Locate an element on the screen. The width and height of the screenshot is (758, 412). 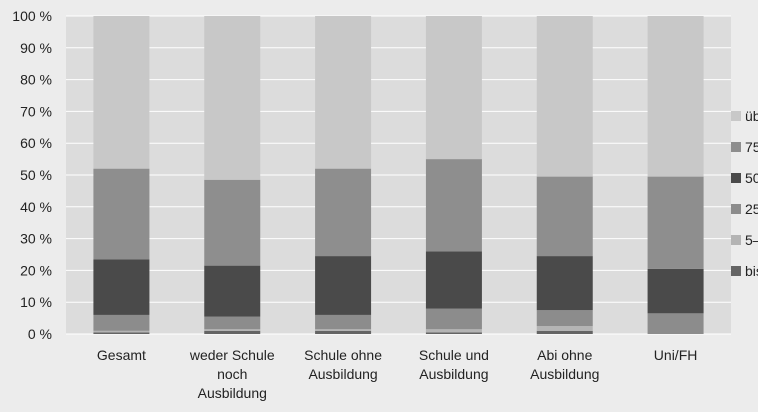
y-tick-label: 20 % is located at coordinates (36, 270).